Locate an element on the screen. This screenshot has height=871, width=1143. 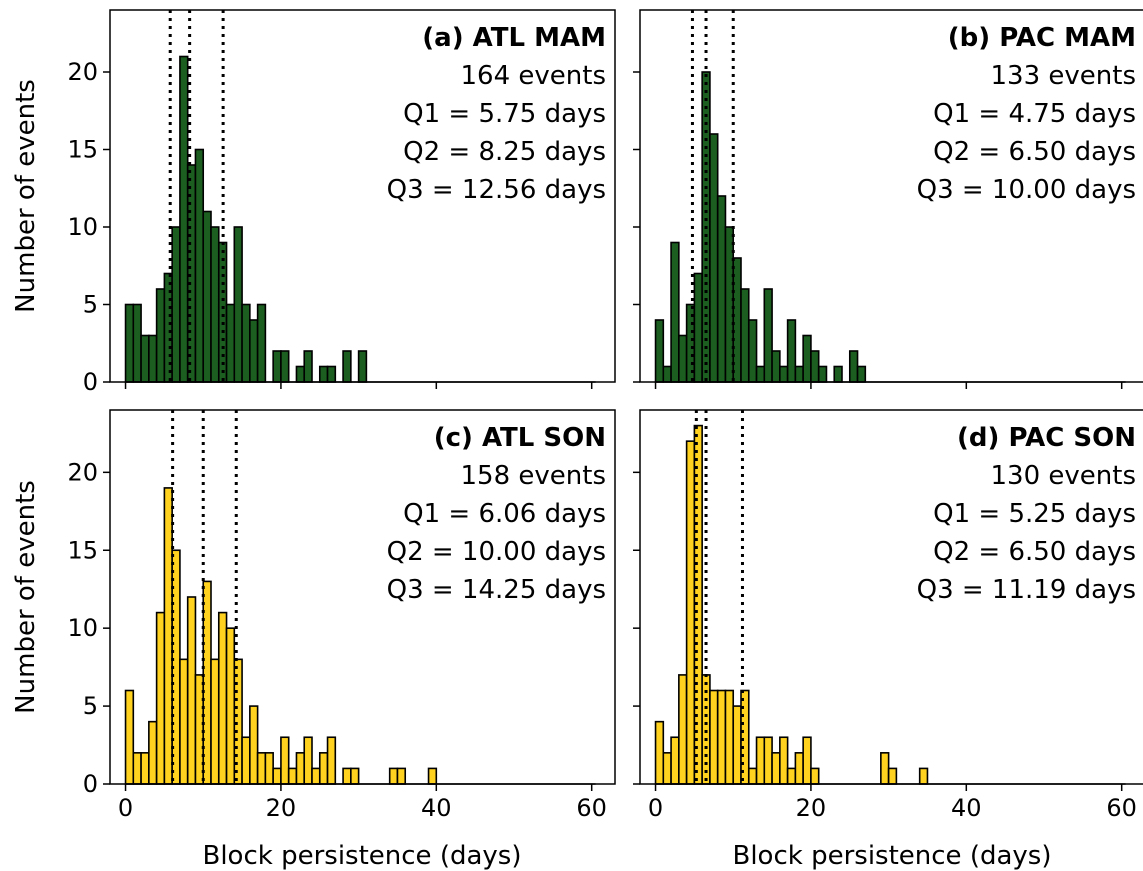
panel-a-ytick-label: 20 is located at coordinates (82, 72).